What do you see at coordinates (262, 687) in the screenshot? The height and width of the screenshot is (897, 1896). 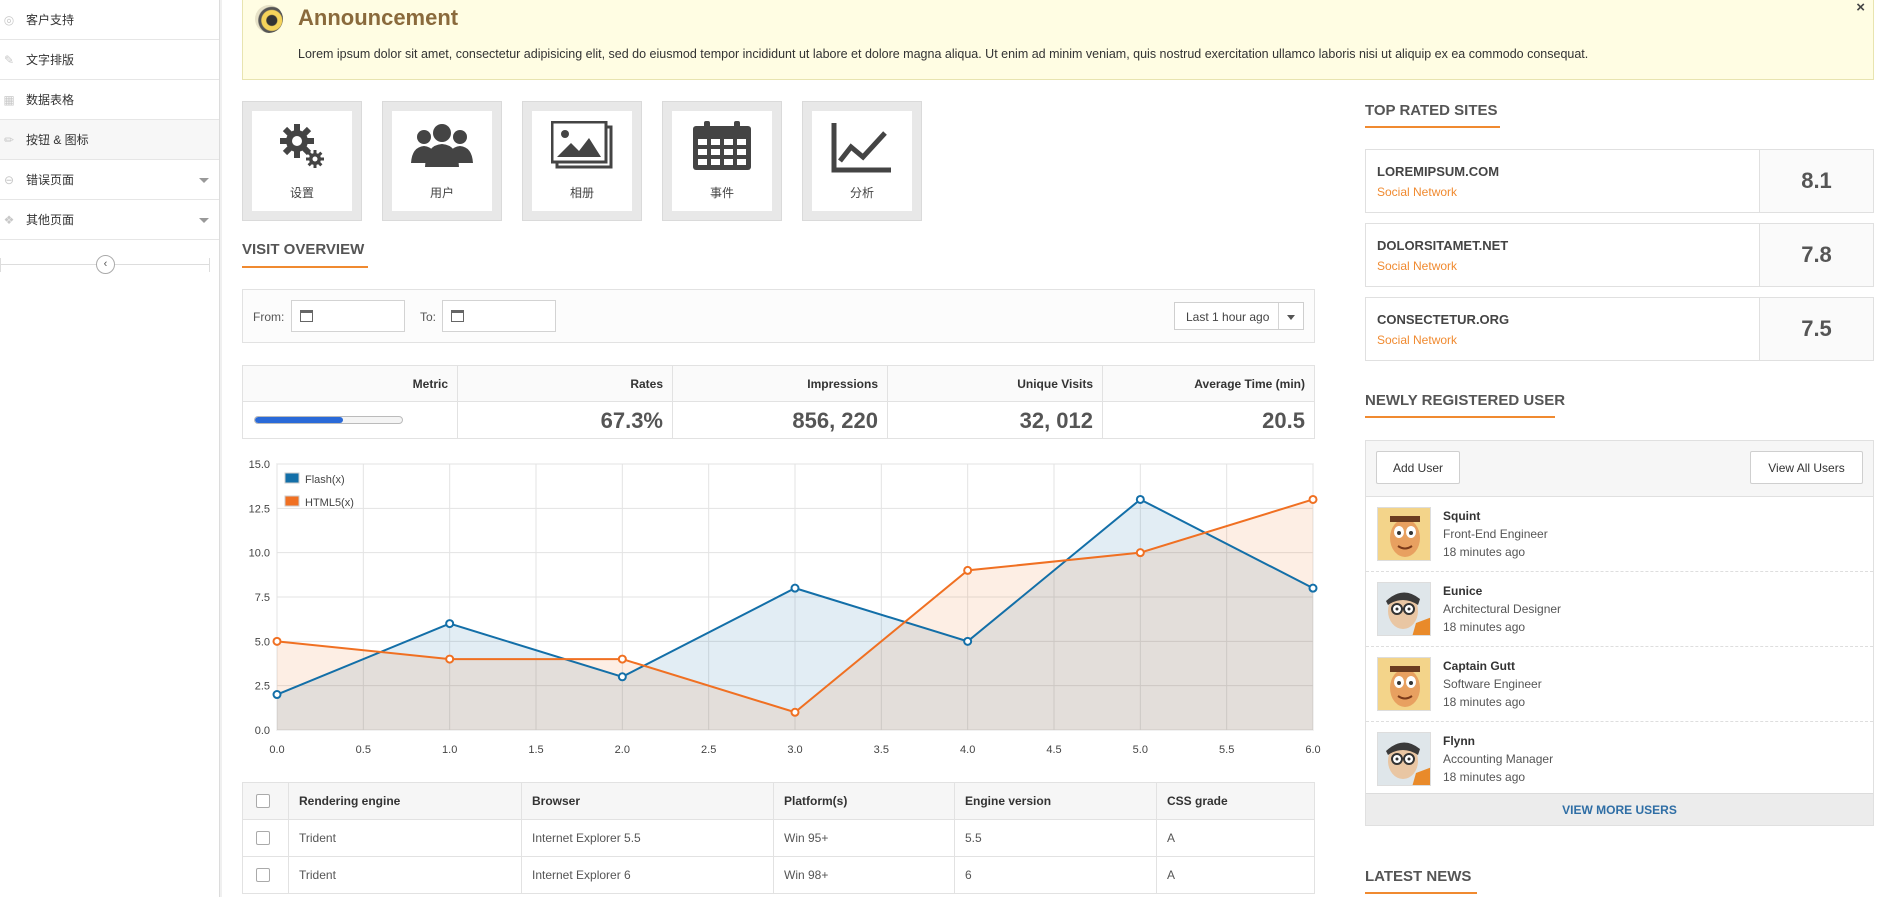 I see `y-tick-label: 2.5` at bounding box center [262, 687].